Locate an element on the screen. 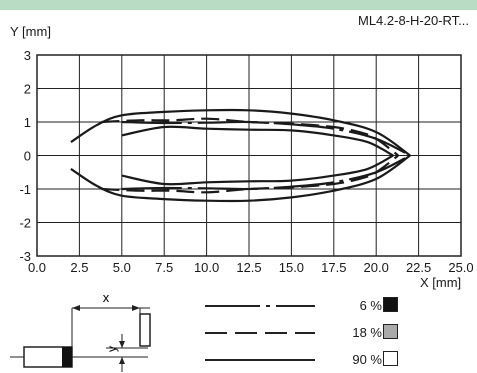  curve-90-inner-lower is located at coordinates (257, 170).